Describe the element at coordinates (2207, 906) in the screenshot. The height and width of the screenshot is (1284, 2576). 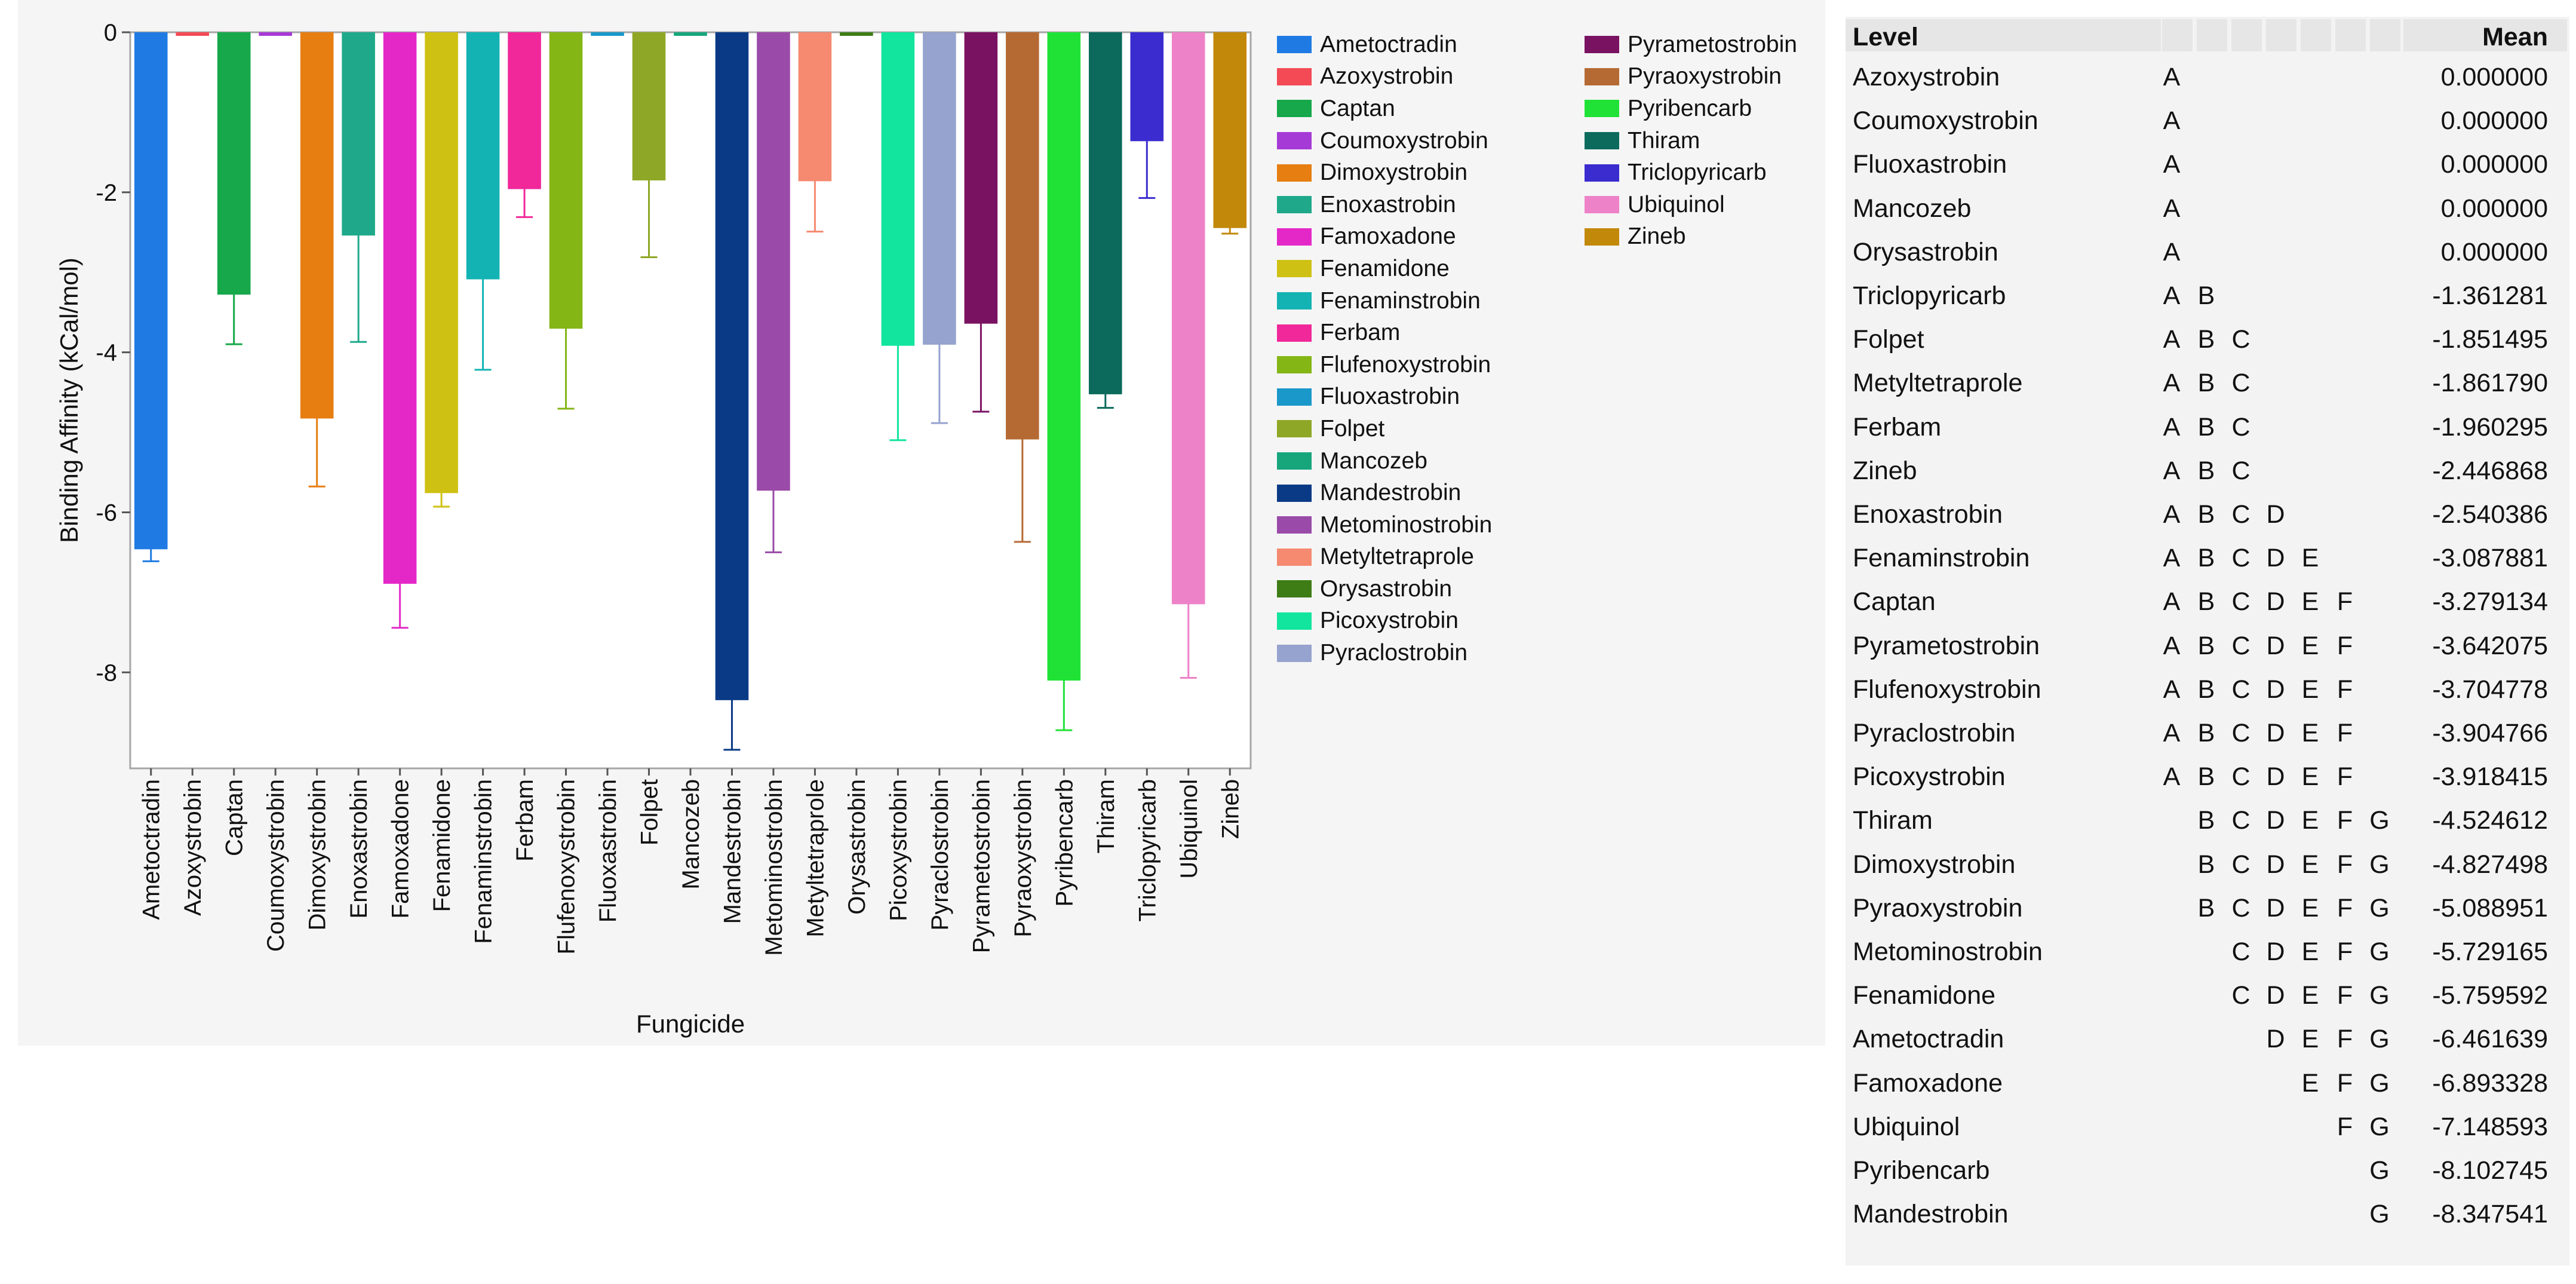
I see `table-row: Pyraoxystrobin B C D E F G -5.088951` at that location.